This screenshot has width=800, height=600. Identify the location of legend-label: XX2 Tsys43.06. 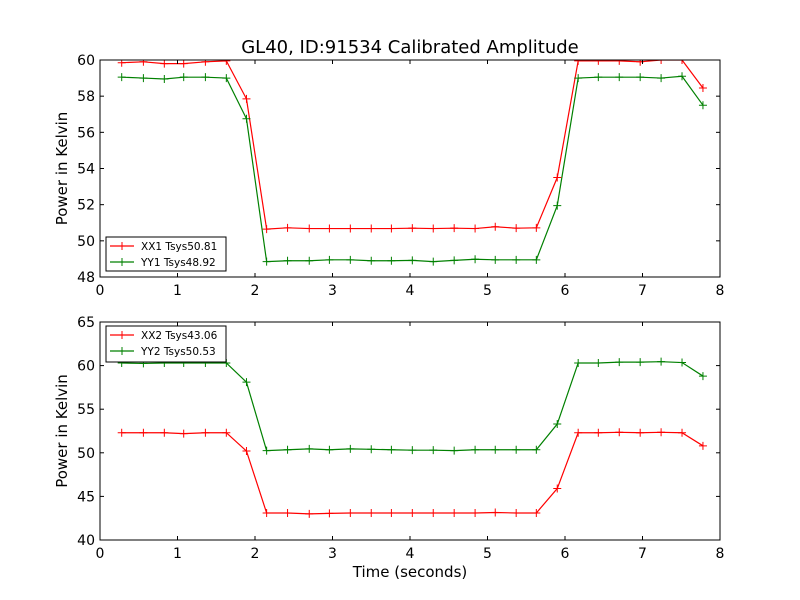
(179, 336).